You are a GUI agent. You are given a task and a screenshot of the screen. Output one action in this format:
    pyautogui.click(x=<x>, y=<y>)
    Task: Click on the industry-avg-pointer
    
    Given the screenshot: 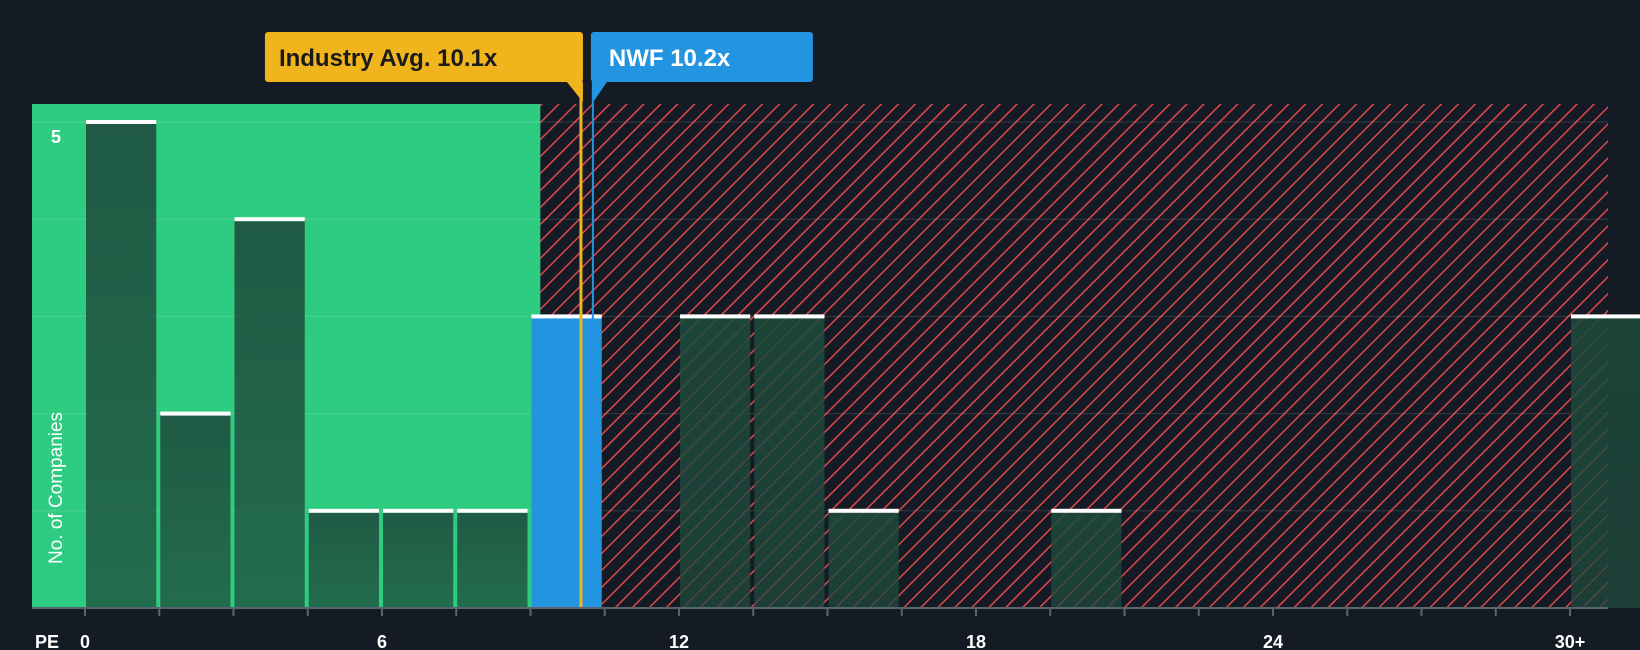 What is the action you would take?
    pyautogui.click(x=574, y=92)
    